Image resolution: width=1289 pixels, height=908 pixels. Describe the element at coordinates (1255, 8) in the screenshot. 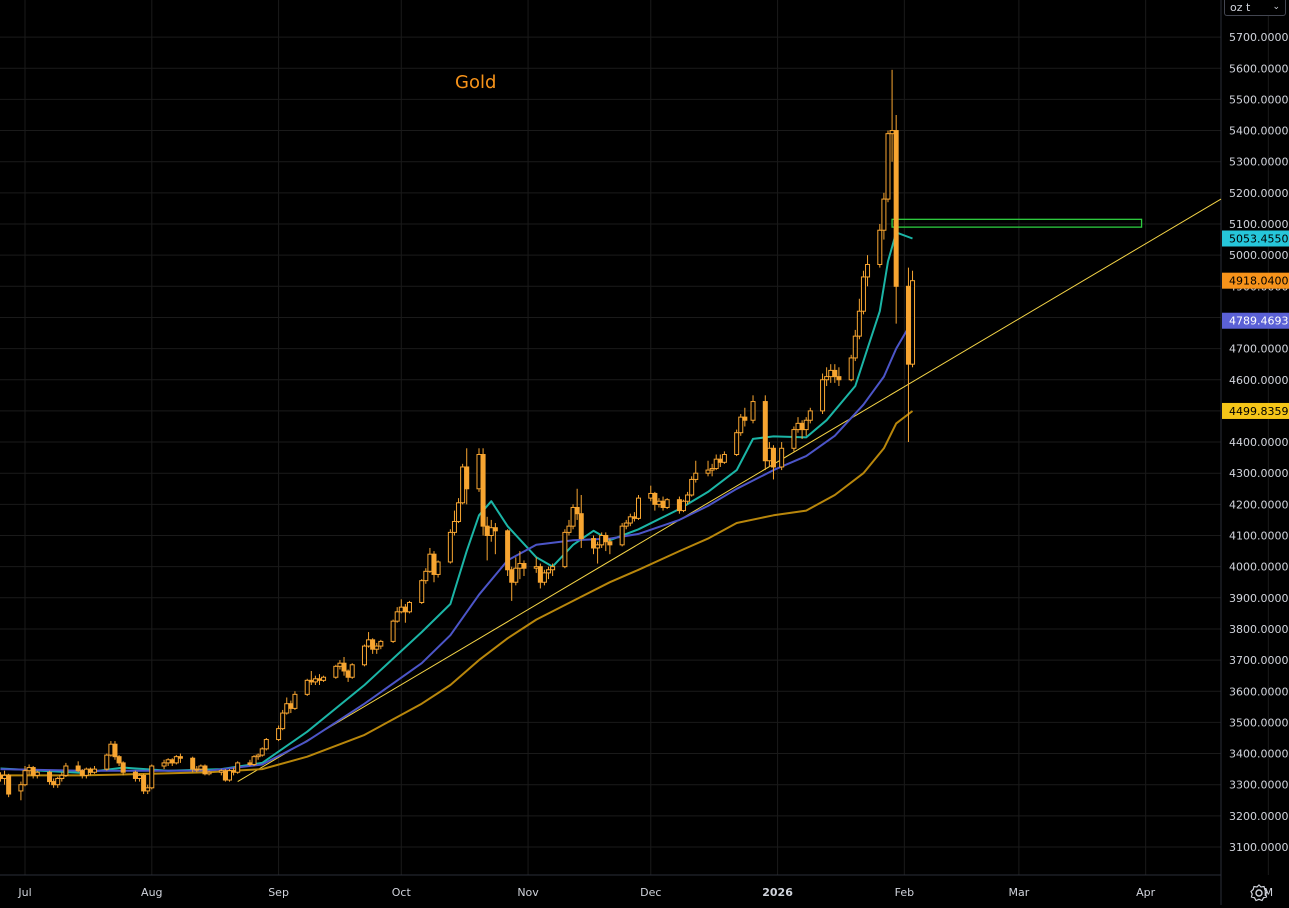

I see `unit-selector: oz t ⌄` at that location.